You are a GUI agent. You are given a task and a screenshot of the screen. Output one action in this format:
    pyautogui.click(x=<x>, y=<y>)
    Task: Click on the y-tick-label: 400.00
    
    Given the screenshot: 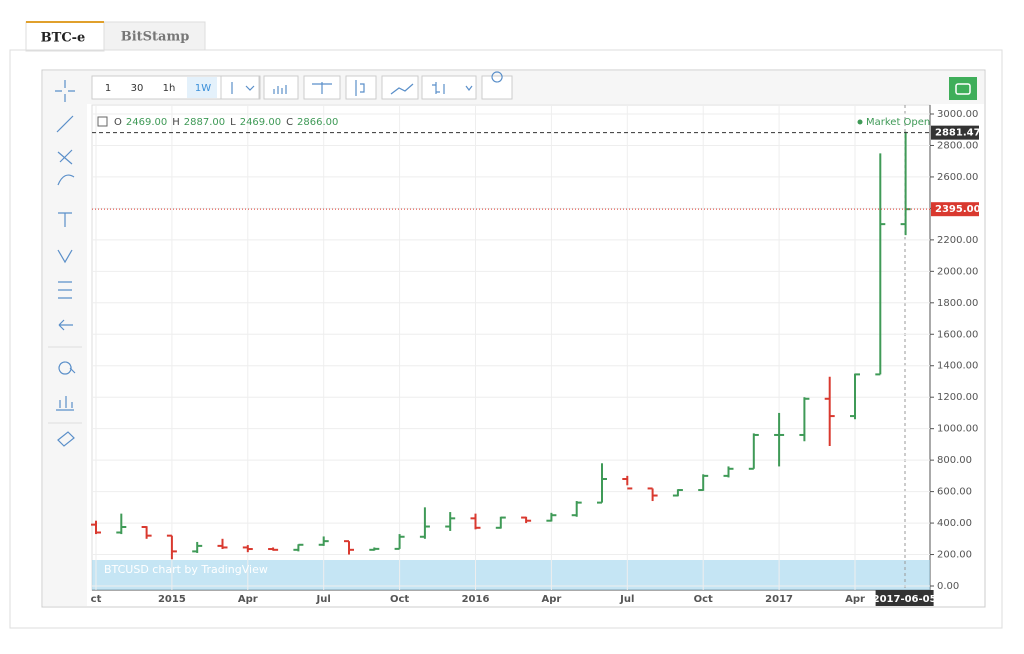 What is the action you would take?
    pyautogui.click(x=954, y=523)
    